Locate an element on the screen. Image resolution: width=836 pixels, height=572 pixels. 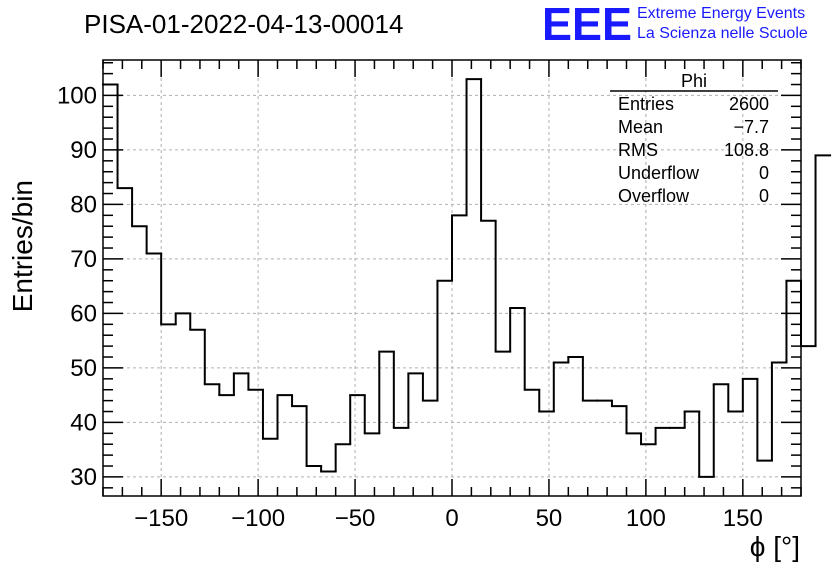
x-tick-label: 0 is located at coordinates (451, 518).